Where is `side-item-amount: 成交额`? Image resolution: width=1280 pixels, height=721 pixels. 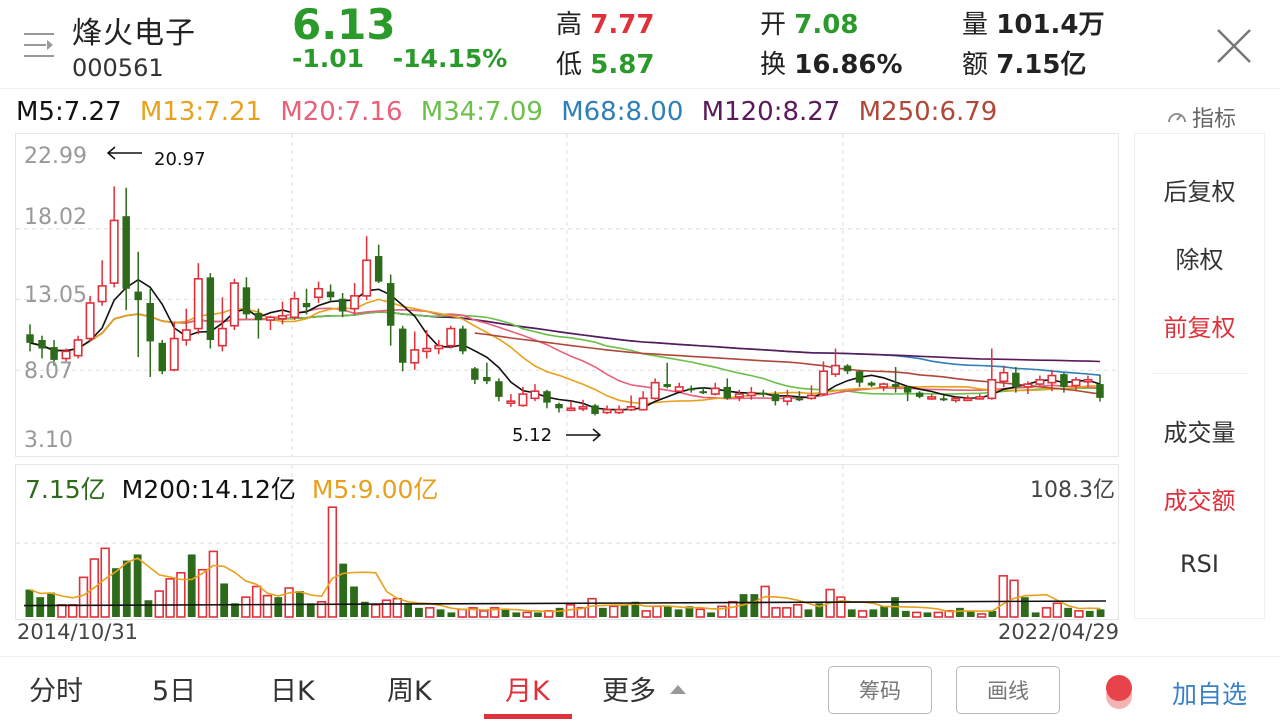 side-item-amount: 成交额 is located at coordinates (1199, 501).